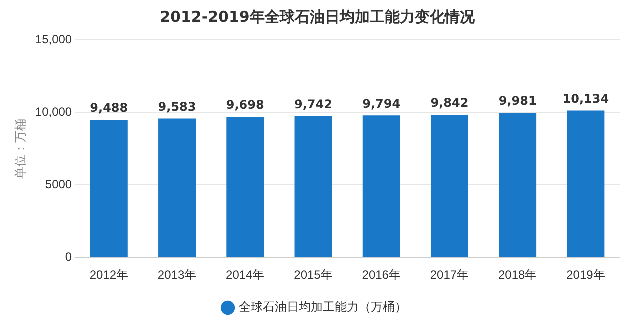  I want to click on x-tick-label: 2012年, so click(109, 275).